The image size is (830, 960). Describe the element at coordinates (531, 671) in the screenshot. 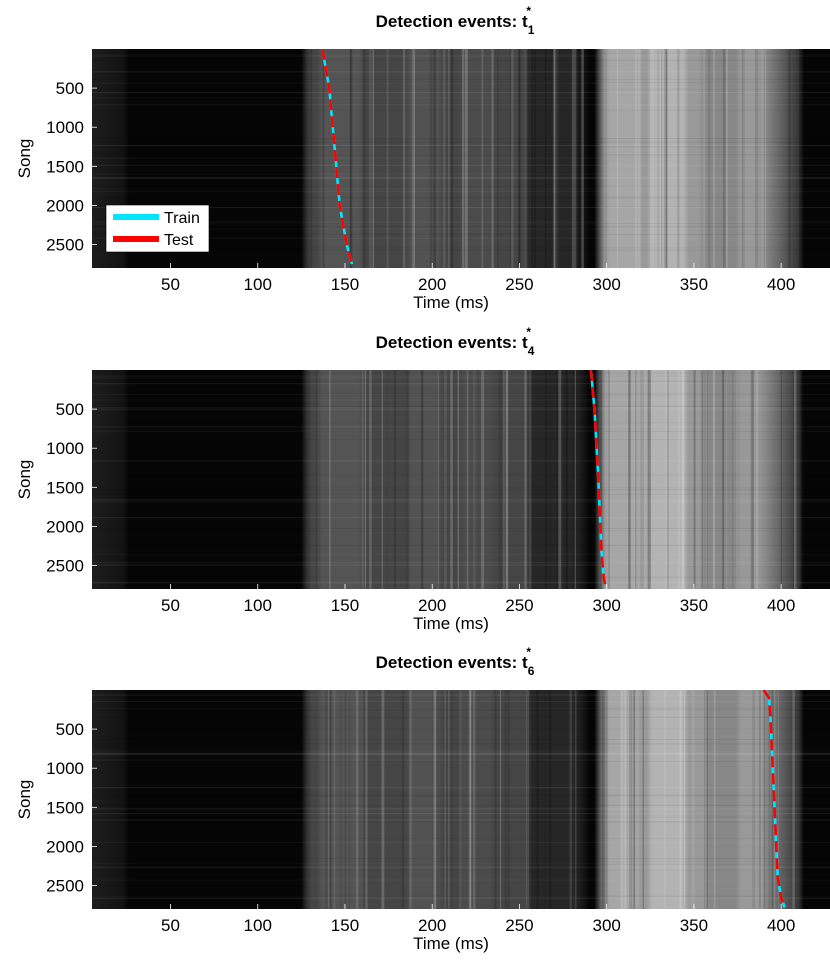

I see `title-subscript: 6` at that location.